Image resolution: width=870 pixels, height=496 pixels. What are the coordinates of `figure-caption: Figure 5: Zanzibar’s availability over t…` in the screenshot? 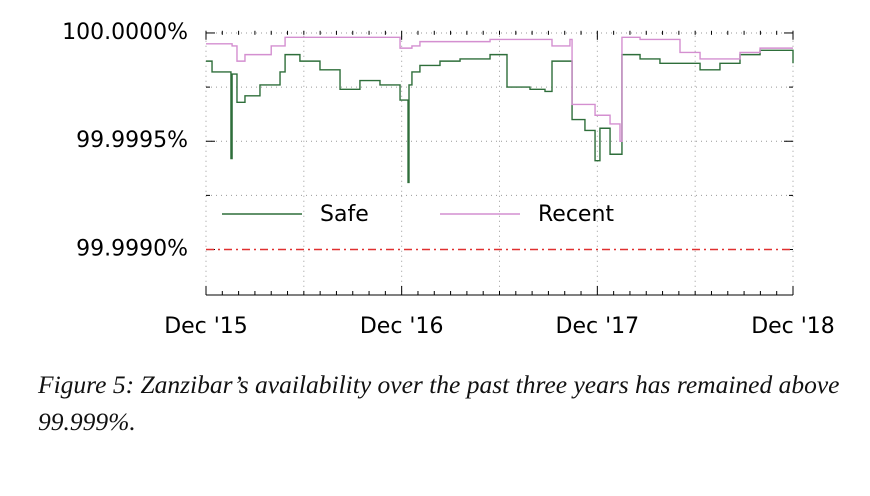 It's located at (439, 403).